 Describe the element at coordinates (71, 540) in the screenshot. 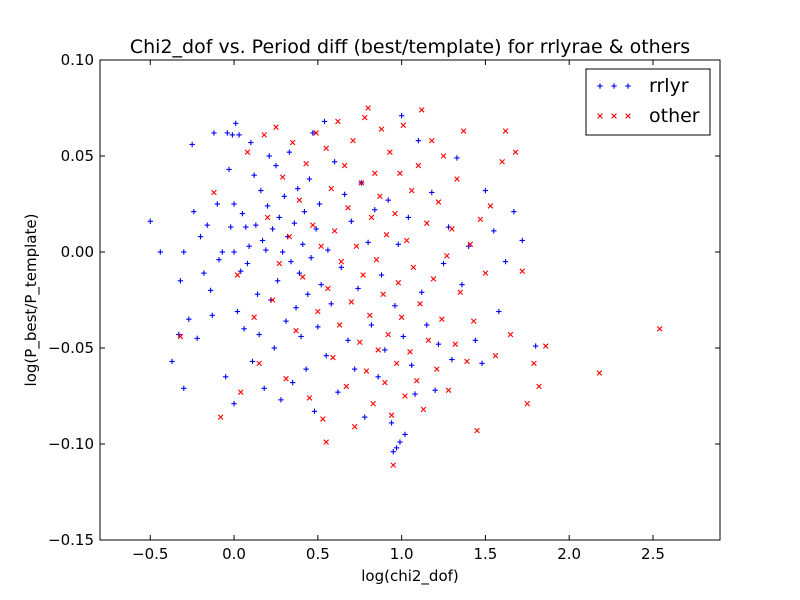

I see `y-tick-label: −0.15` at that location.